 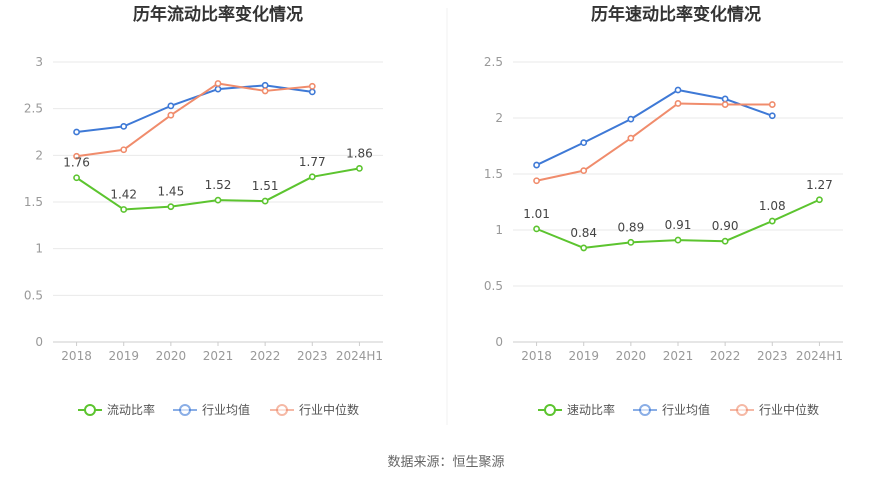 What do you see at coordinates (265, 186) in the screenshot?
I see `data-label: 1.51` at bounding box center [265, 186].